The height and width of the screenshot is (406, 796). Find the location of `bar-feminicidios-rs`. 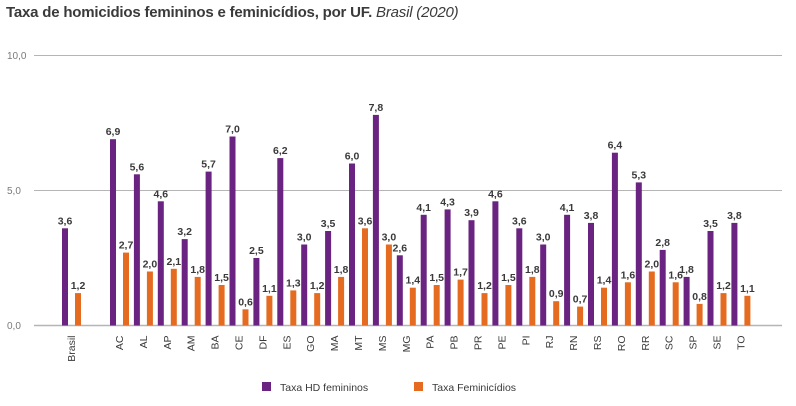

bar-feminicidios-rs is located at coordinates (604, 306).